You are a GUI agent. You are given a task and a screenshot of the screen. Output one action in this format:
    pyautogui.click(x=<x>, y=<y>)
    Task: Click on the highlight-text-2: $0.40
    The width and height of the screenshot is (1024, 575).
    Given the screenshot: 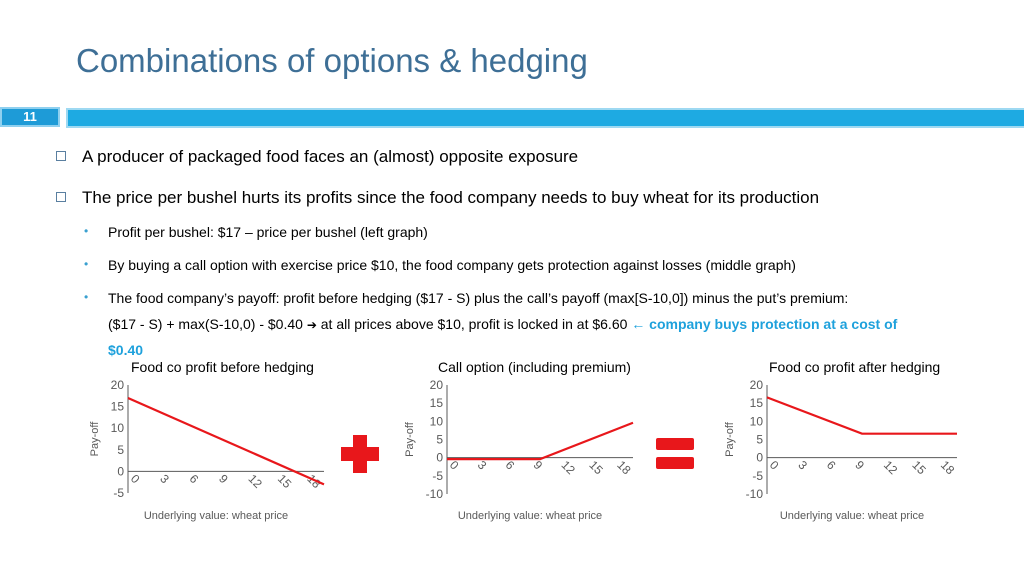 What is the action you would take?
    pyautogui.click(x=126, y=350)
    